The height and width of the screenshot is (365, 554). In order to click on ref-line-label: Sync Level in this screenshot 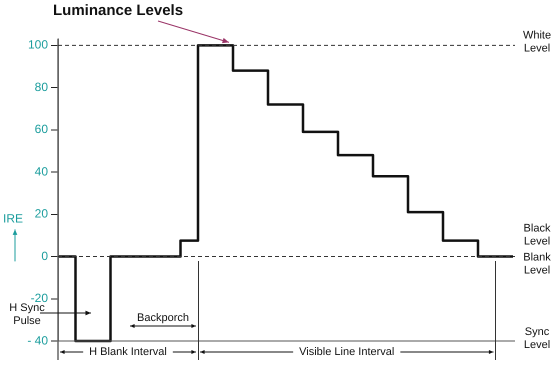, I will do `click(537, 339)`.